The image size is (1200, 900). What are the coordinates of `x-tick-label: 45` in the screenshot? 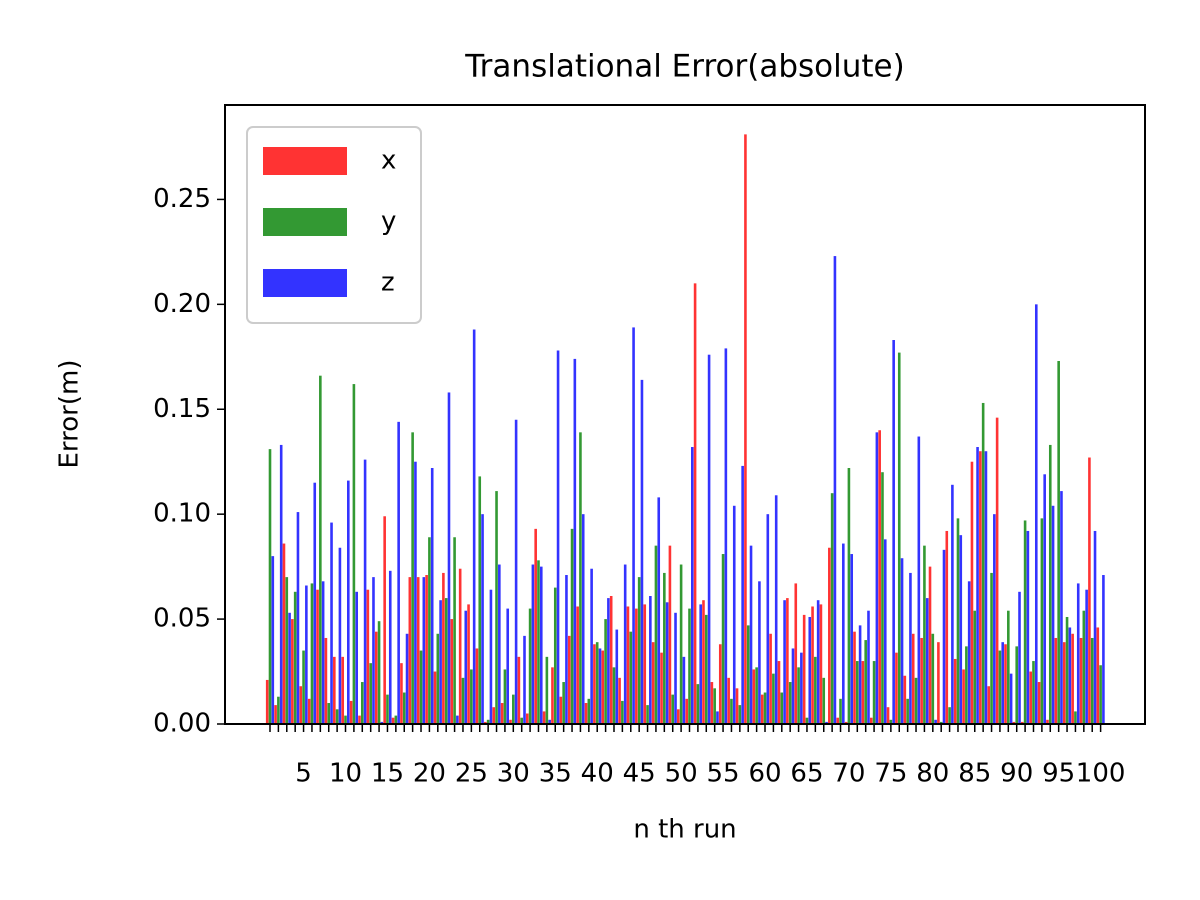 It's located at (639, 774).